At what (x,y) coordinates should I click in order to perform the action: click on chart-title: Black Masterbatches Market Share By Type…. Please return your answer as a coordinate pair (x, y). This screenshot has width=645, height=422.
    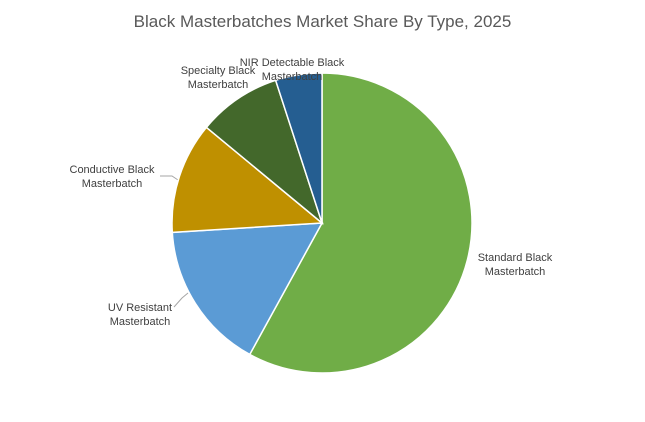
    Looking at the image, I should click on (322, 21).